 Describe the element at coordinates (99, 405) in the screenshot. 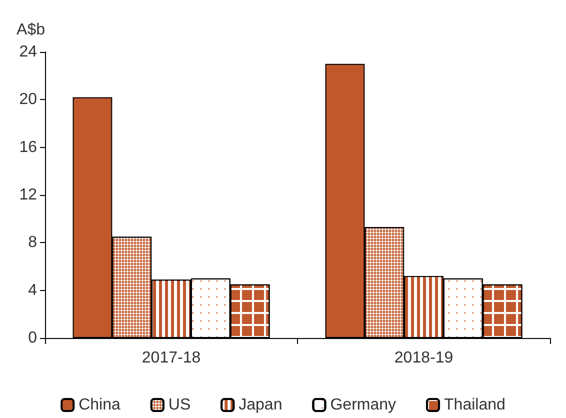

I see `legend-label: China` at that location.